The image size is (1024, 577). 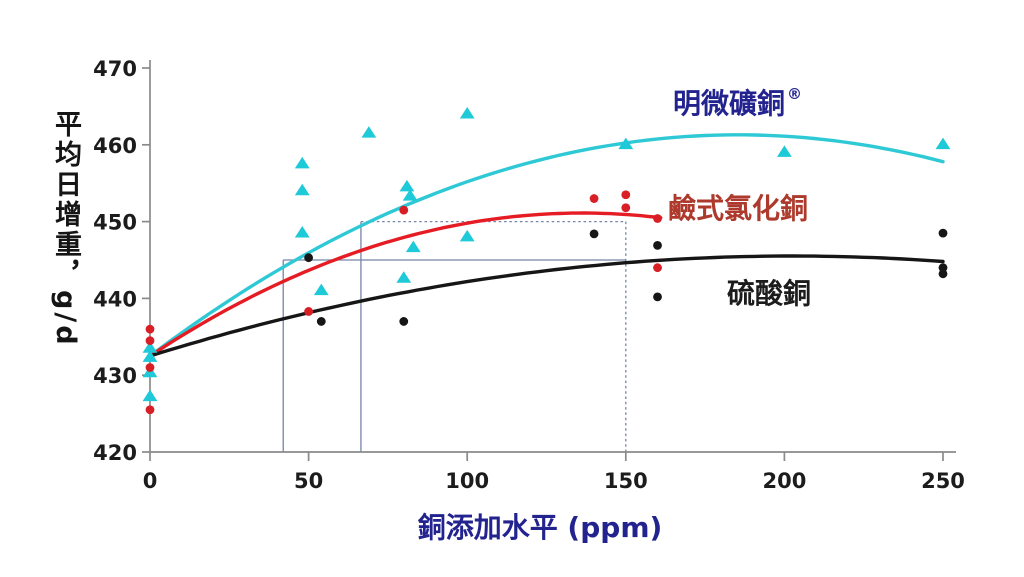 I want to click on legend-mintrex-copper: 明微礦銅 ®, so click(x=737, y=102).